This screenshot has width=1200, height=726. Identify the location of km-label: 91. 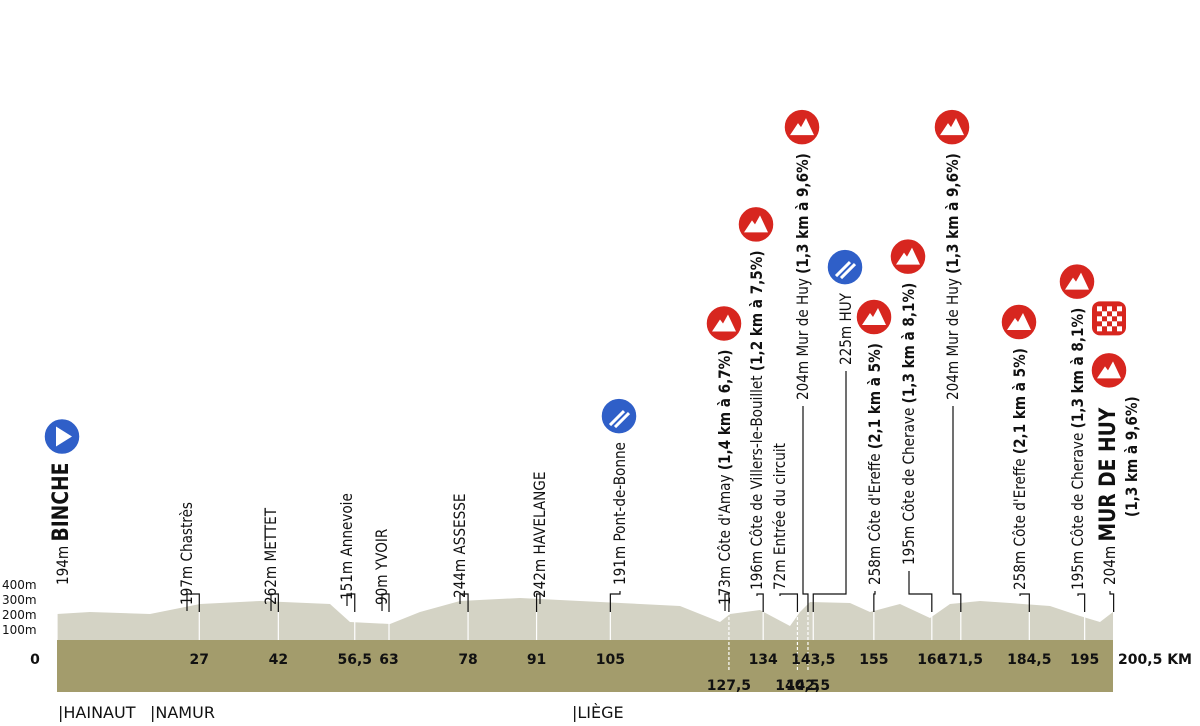
(536, 660).